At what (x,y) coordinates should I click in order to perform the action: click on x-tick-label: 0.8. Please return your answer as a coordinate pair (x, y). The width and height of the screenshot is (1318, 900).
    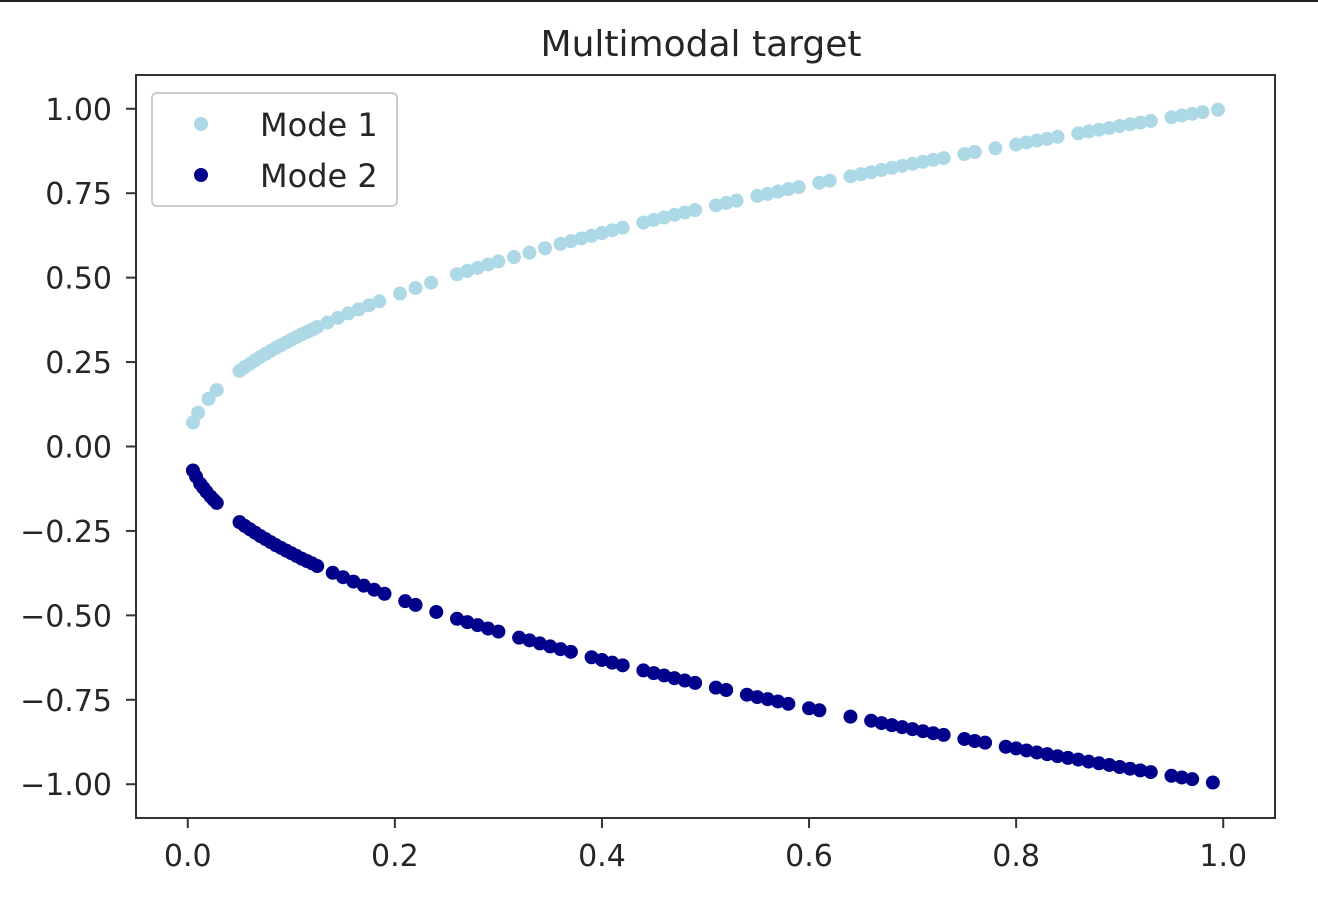
    Looking at the image, I should click on (1016, 856).